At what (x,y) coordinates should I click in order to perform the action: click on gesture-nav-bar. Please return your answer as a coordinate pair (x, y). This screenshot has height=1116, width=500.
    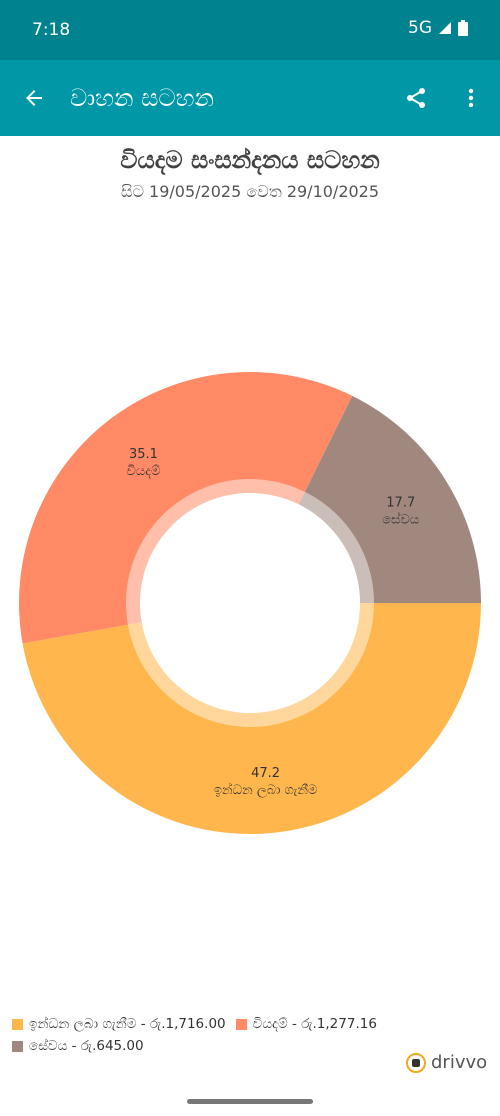
    Looking at the image, I should click on (250, 1101).